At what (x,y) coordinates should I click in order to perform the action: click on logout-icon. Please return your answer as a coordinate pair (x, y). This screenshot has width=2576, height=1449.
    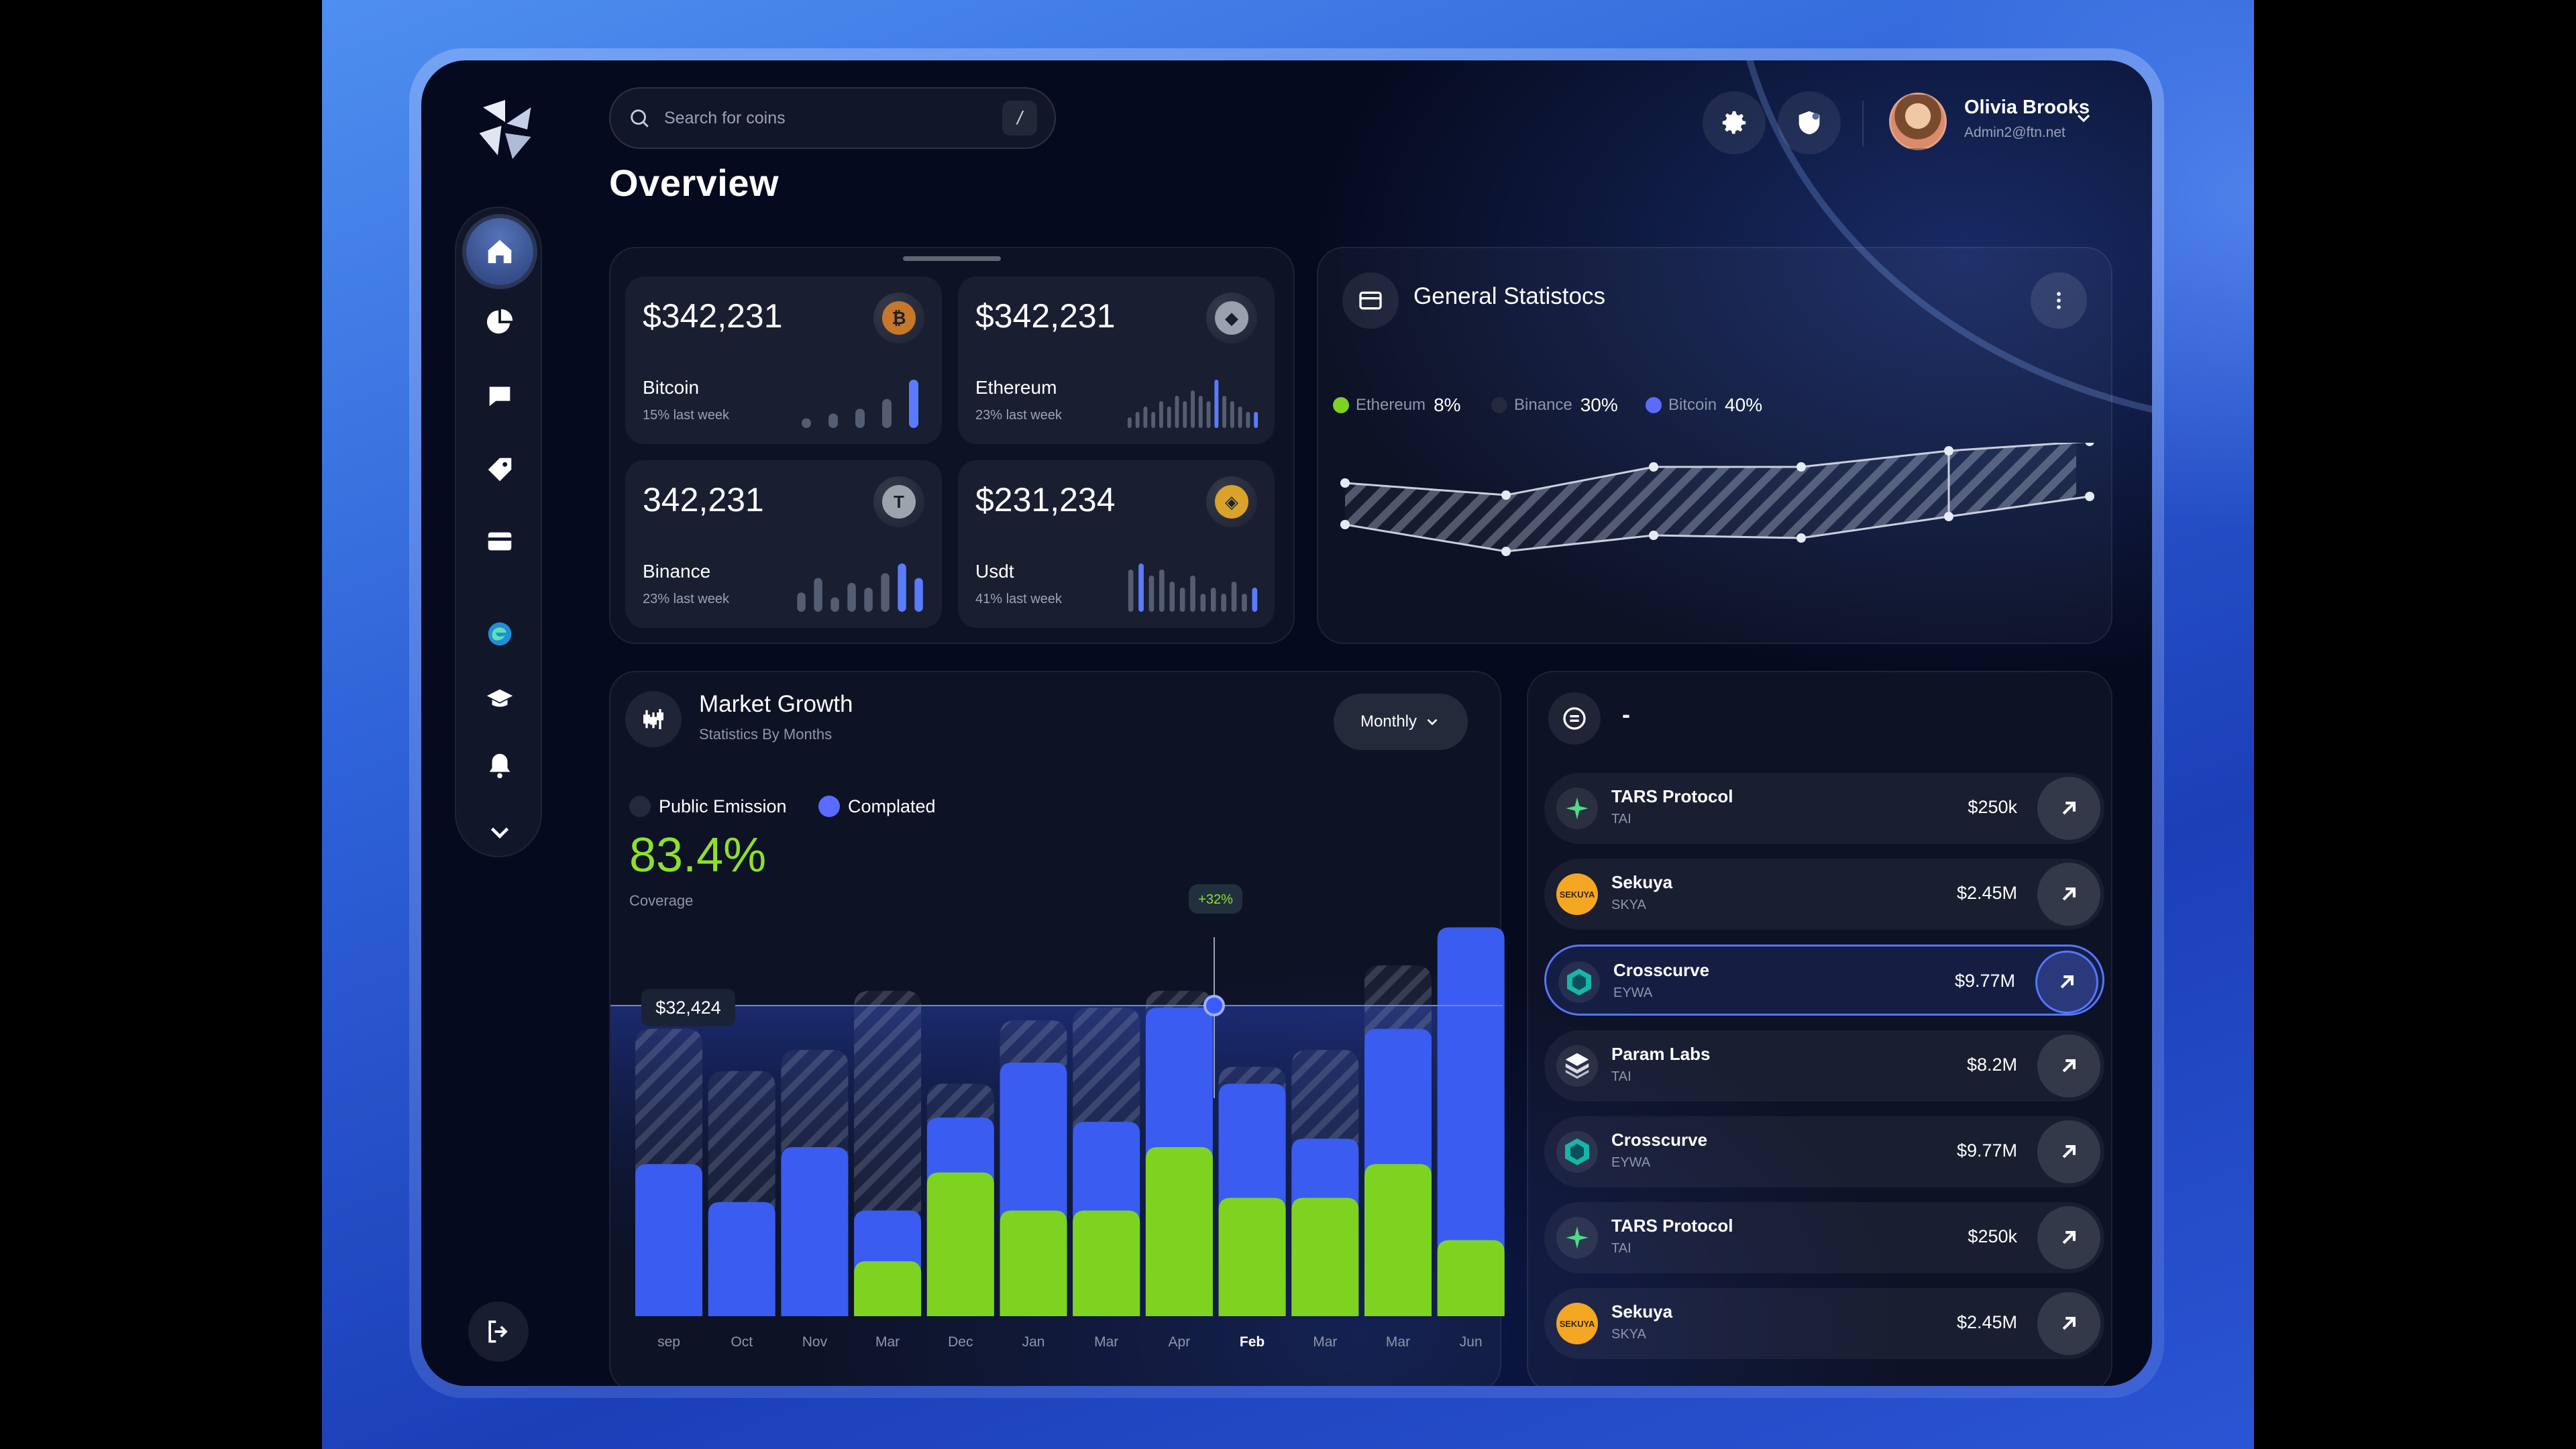
    Looking at the image, I should click on (498, 1331).